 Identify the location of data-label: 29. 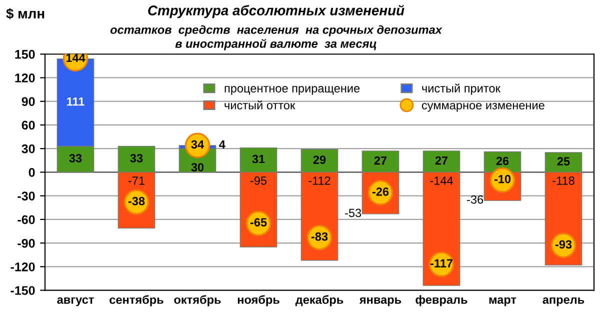
(319, 160).